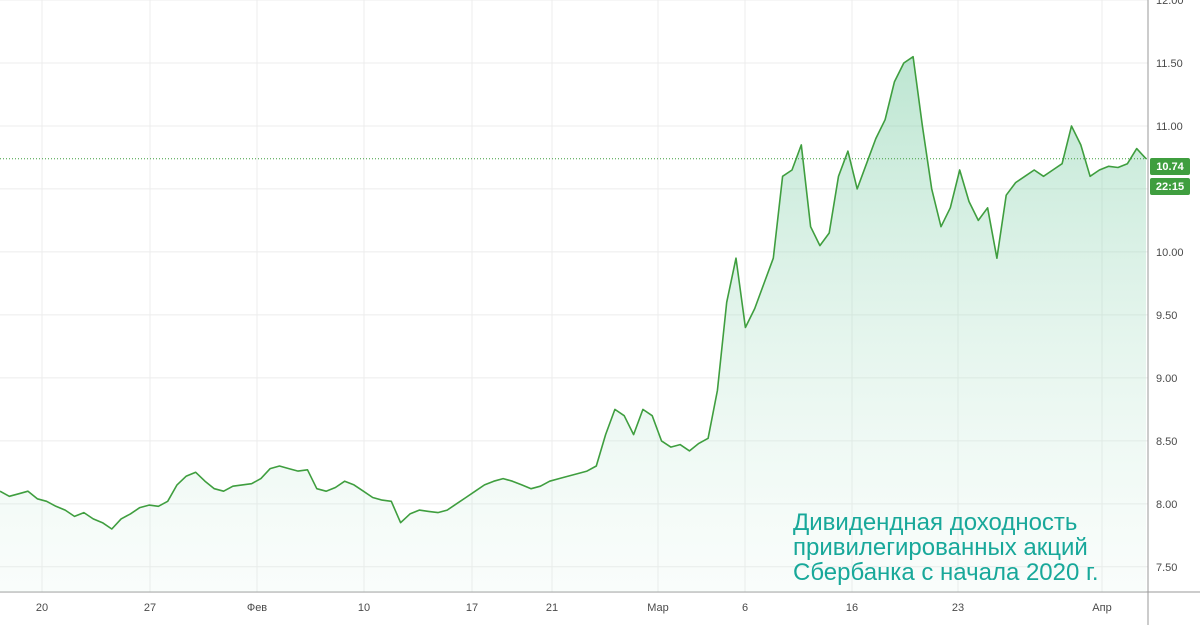  What do you see at coordinates (958, 608) in the screenshot?
I see `x-tick-label: 23` at bounding box center [958, 608].